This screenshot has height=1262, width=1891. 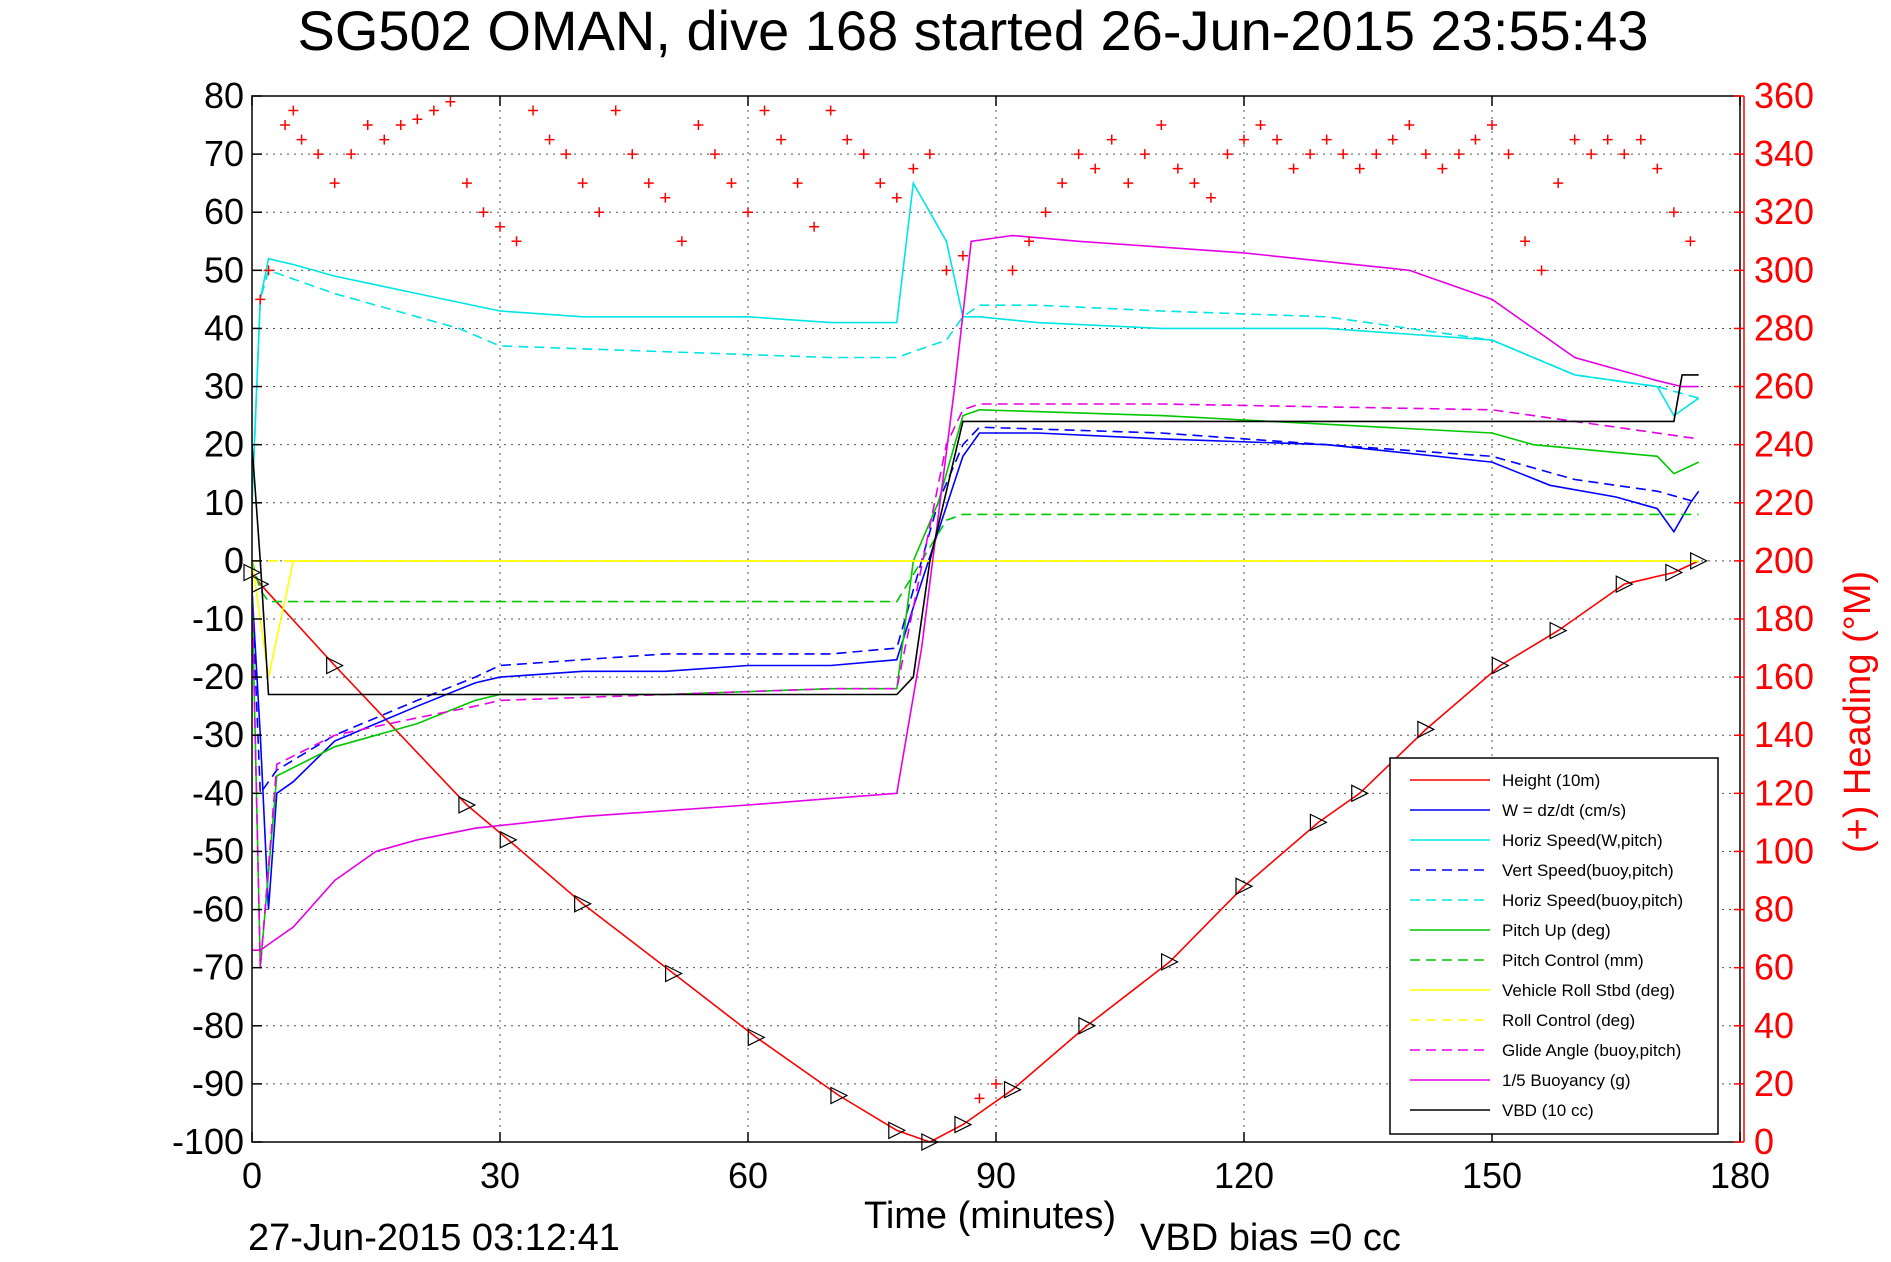 What do you see at coordinates (1592, 900) in the screenshot?
I see `legend-label: Horiz Speed(buoy,pitch)` at bounding box center [1592, 900].